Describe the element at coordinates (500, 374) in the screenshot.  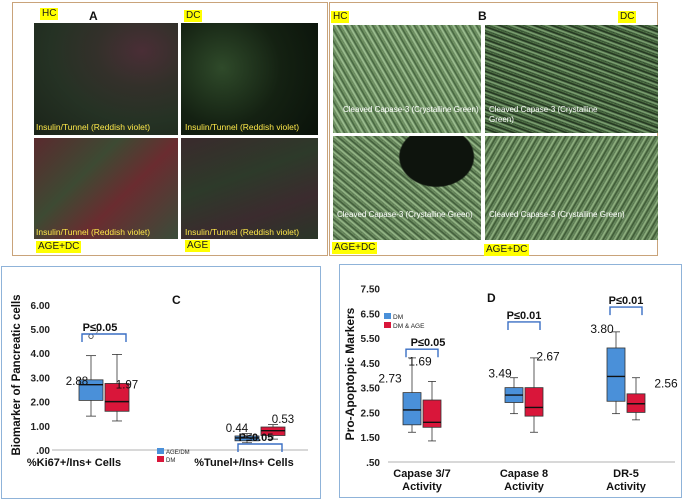
I see `d-value-label: 3.49` at that location.